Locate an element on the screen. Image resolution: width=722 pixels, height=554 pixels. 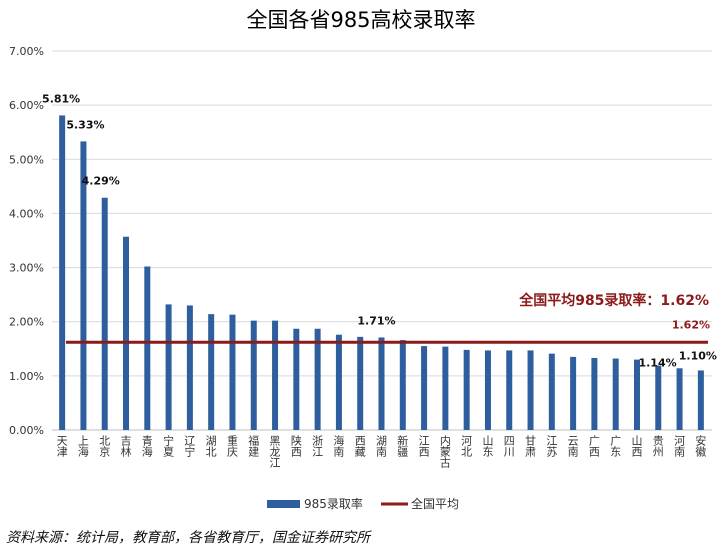
x-tick-label: 江西 is located at coordinates (423, 446).